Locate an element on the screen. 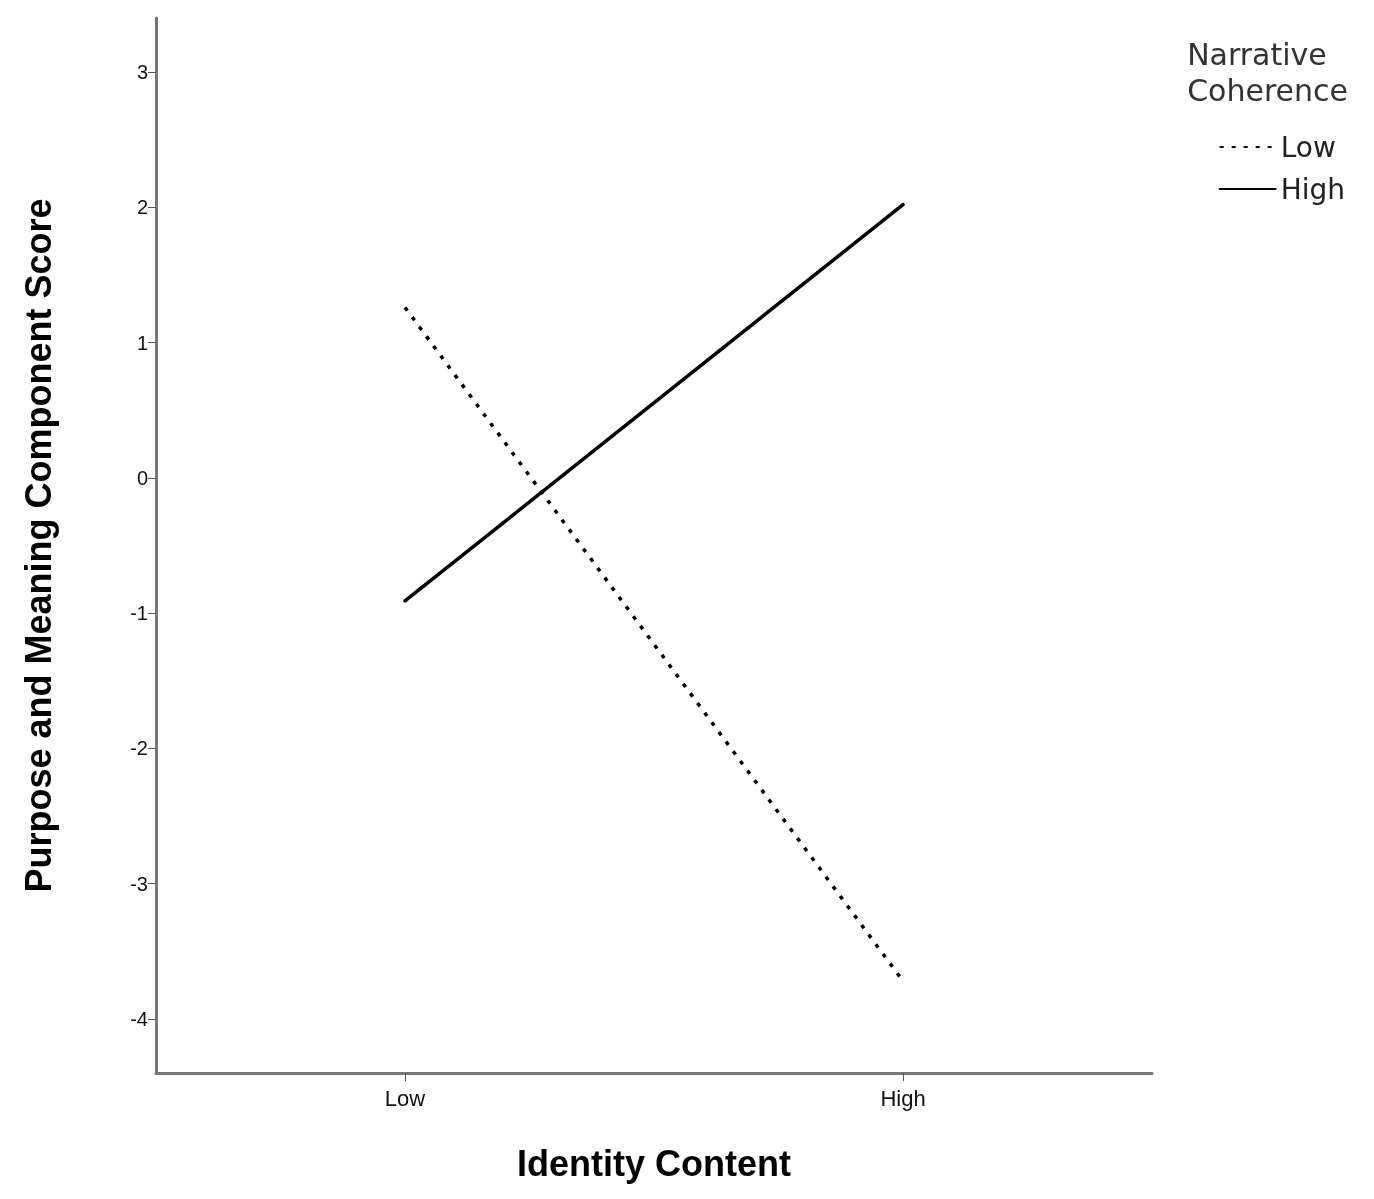  y-axis-title: Purpose and Meaning Component Score is located at coordinates (38, 545).